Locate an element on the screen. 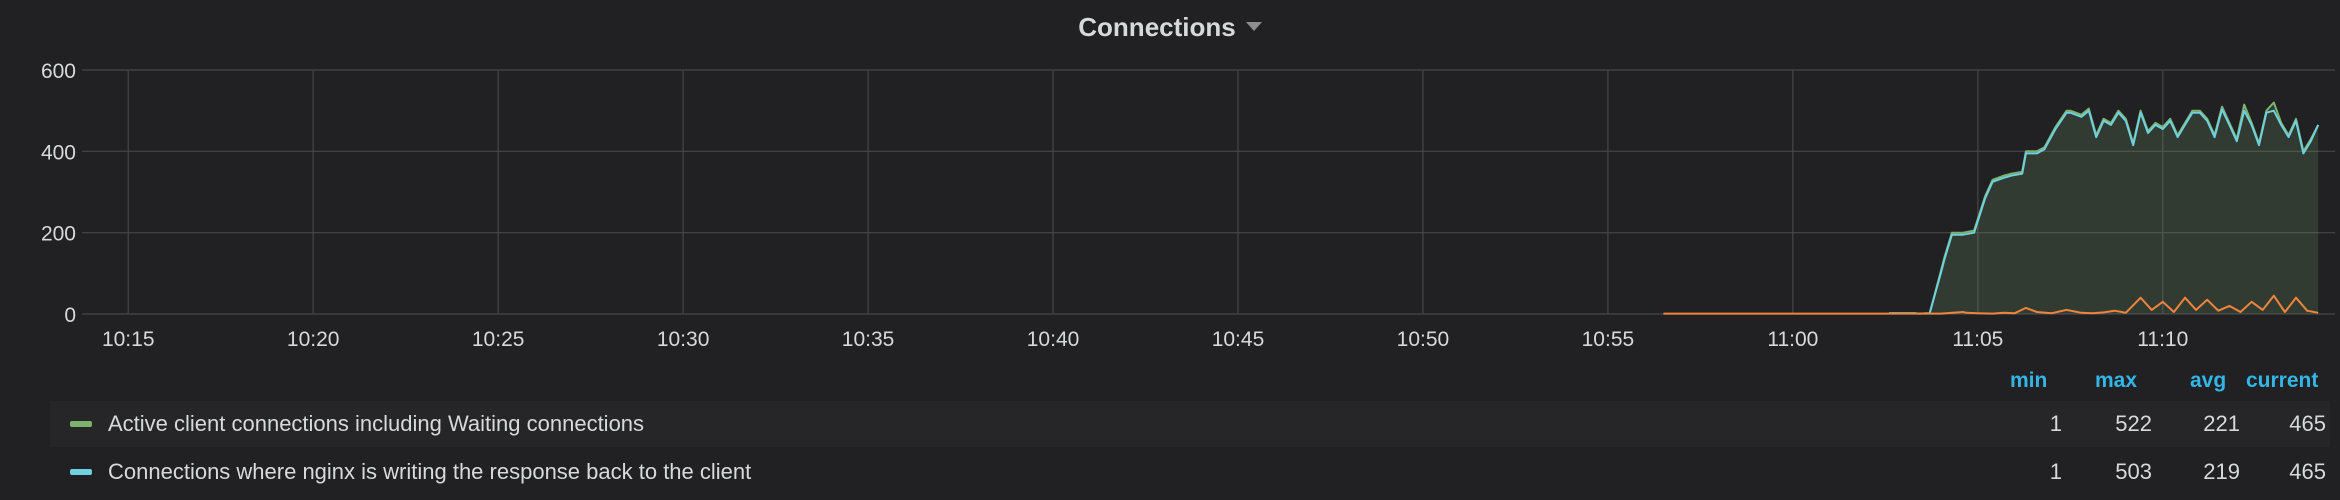 Image resolution: width=2340 pixels, height=500 pixels. legend-max: 522 is located at coordinates (2133, 423).